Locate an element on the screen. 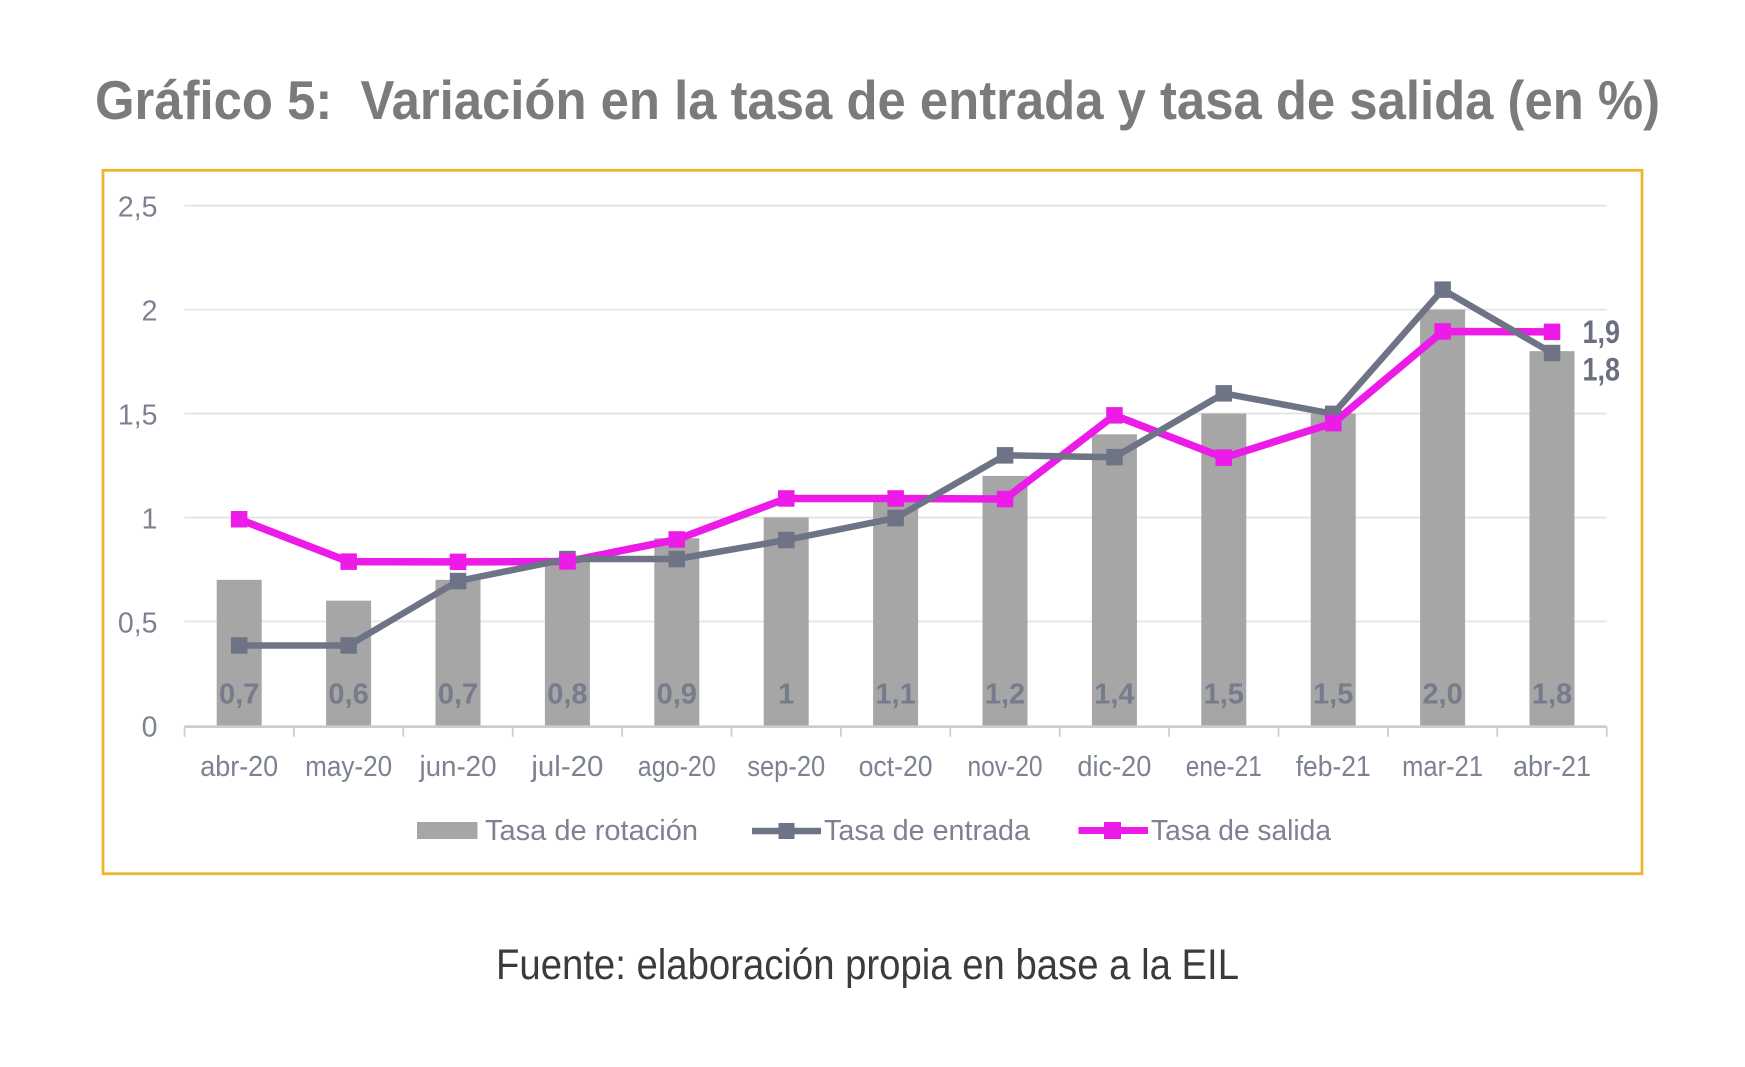  svg-text: Tasa de rotación is located at coordinates (591, 831).